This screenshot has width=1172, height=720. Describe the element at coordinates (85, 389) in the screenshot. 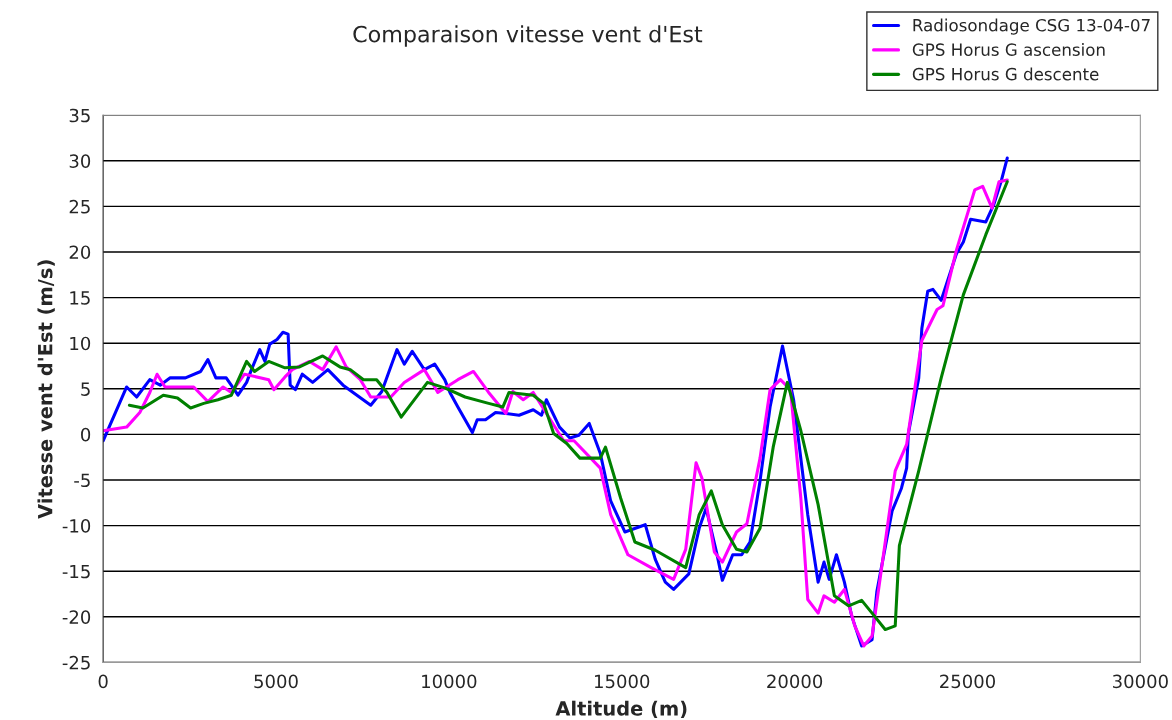

I see `y-tick-label: 5` at that location.